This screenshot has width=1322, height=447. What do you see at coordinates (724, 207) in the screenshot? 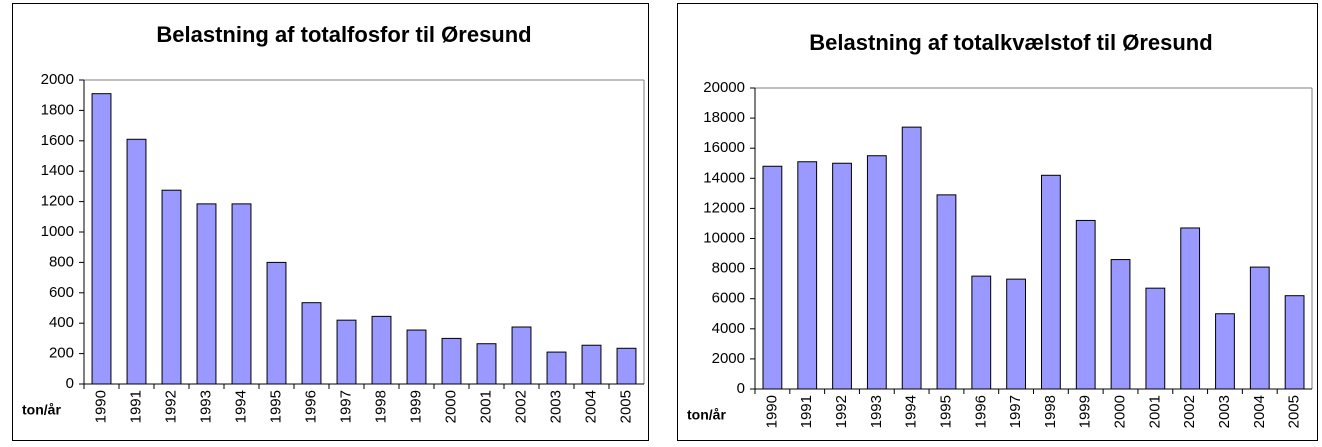
I see `y-tick-label: 12000` at bounding box center [724, 207].